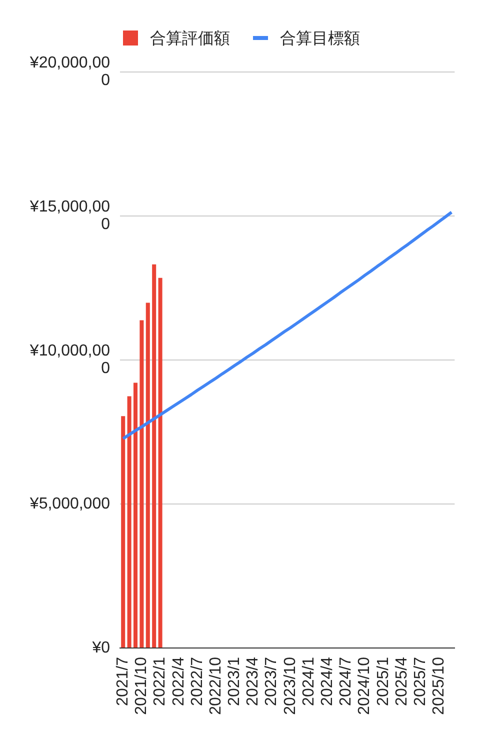  What do you see at coordinates (309, 681) in the screenshot?
I see `x-tick-label: 2024/1` at bounding box center [309, 681].